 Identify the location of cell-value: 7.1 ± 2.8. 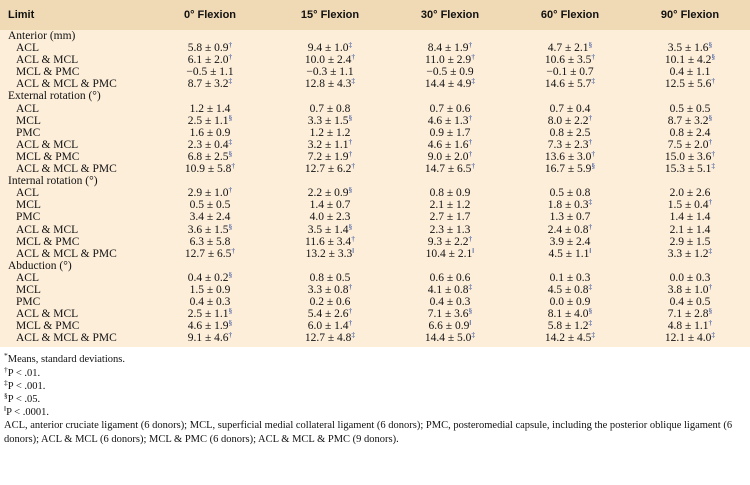
(688, 314).